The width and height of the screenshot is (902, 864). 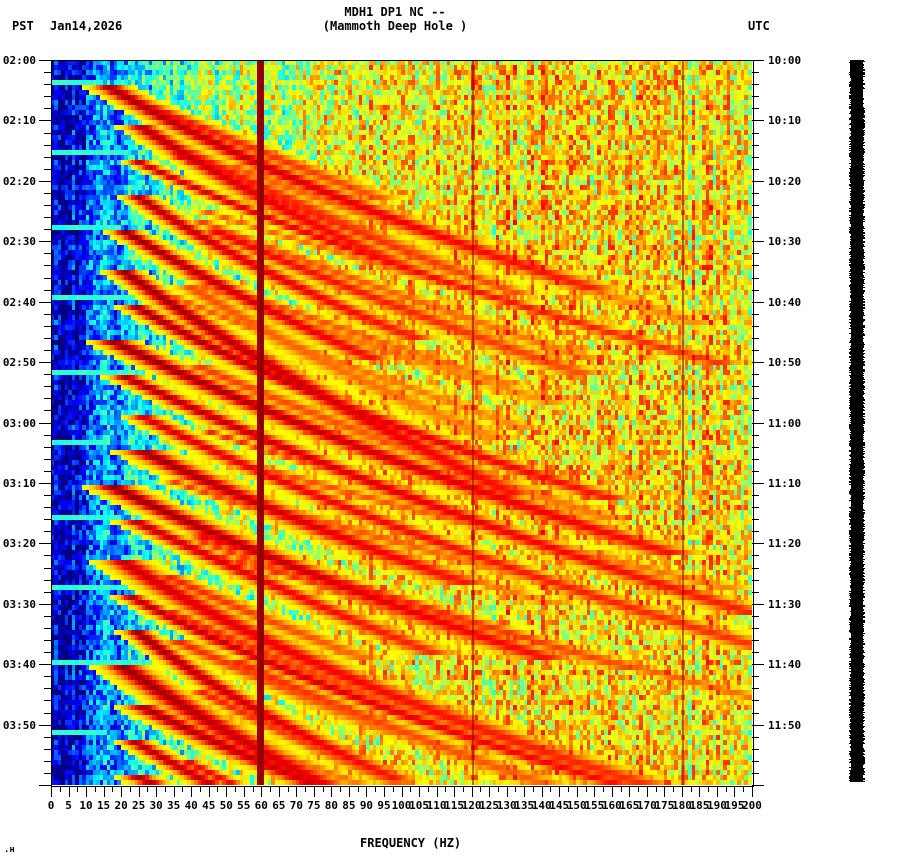 I want to click on x-tick-label: 190, so click(x=717, y=805).